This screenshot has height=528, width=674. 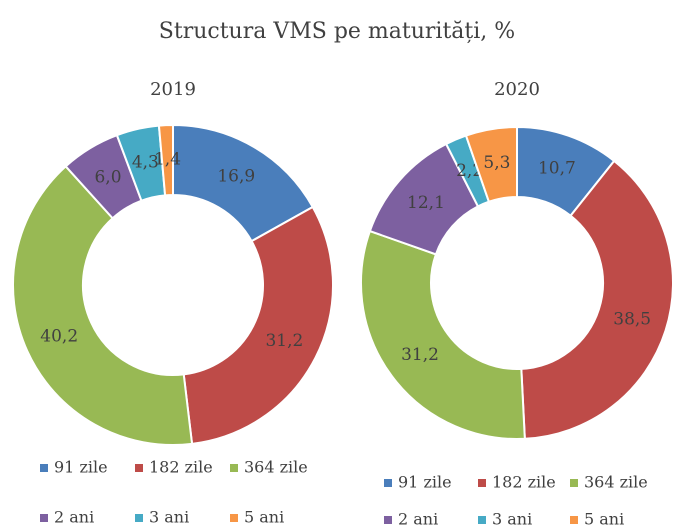 What do you see at coordinates (173, 89) in the screenshot?
I see `chart-subtitle: 2019` at bounding box center [173, 89].